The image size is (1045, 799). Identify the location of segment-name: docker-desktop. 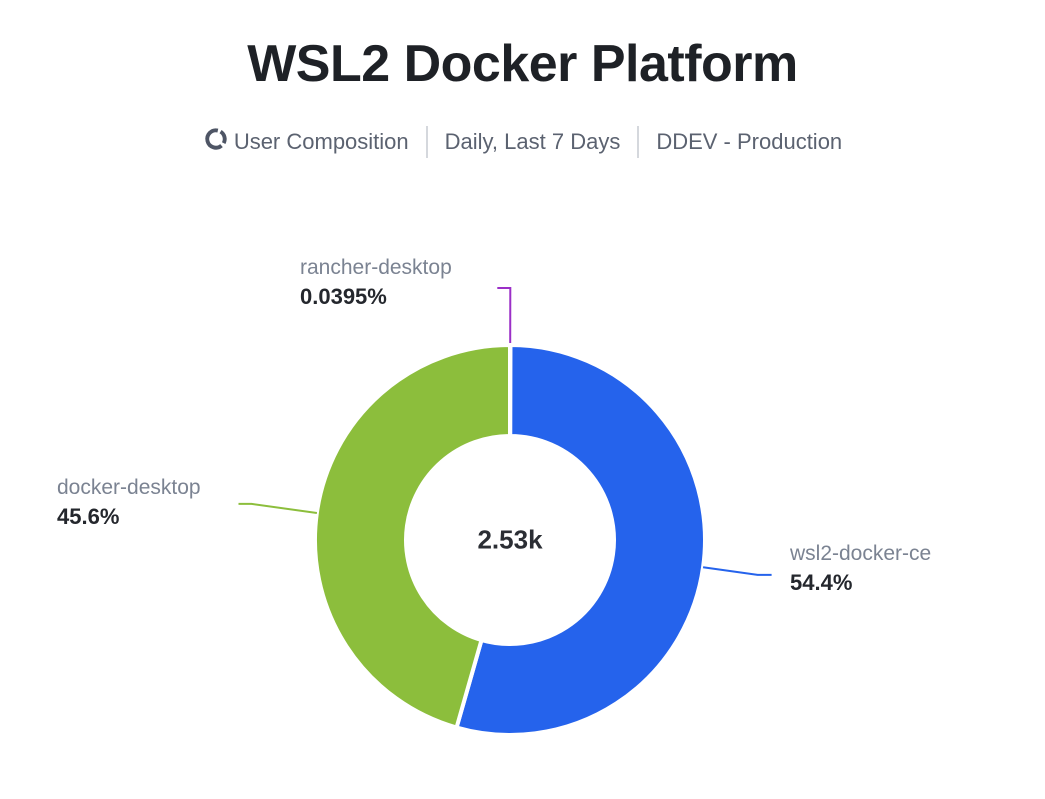
(129, 487).